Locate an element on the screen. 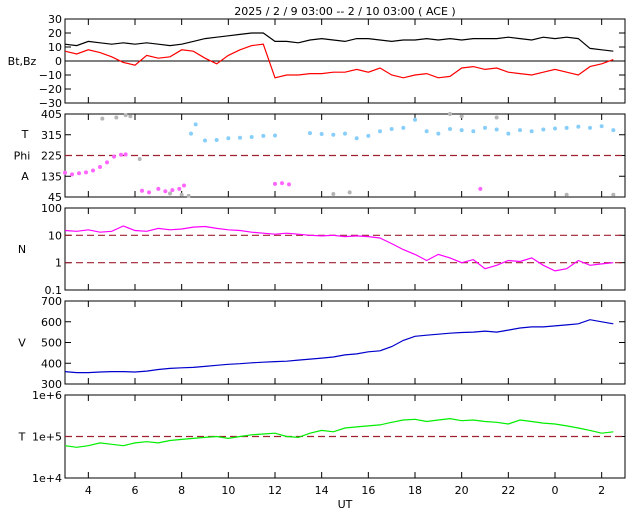 Image resolution: width=640 pixels, height=512 pixels. y-tick-label: 135 is located at coordinates (51, 176).